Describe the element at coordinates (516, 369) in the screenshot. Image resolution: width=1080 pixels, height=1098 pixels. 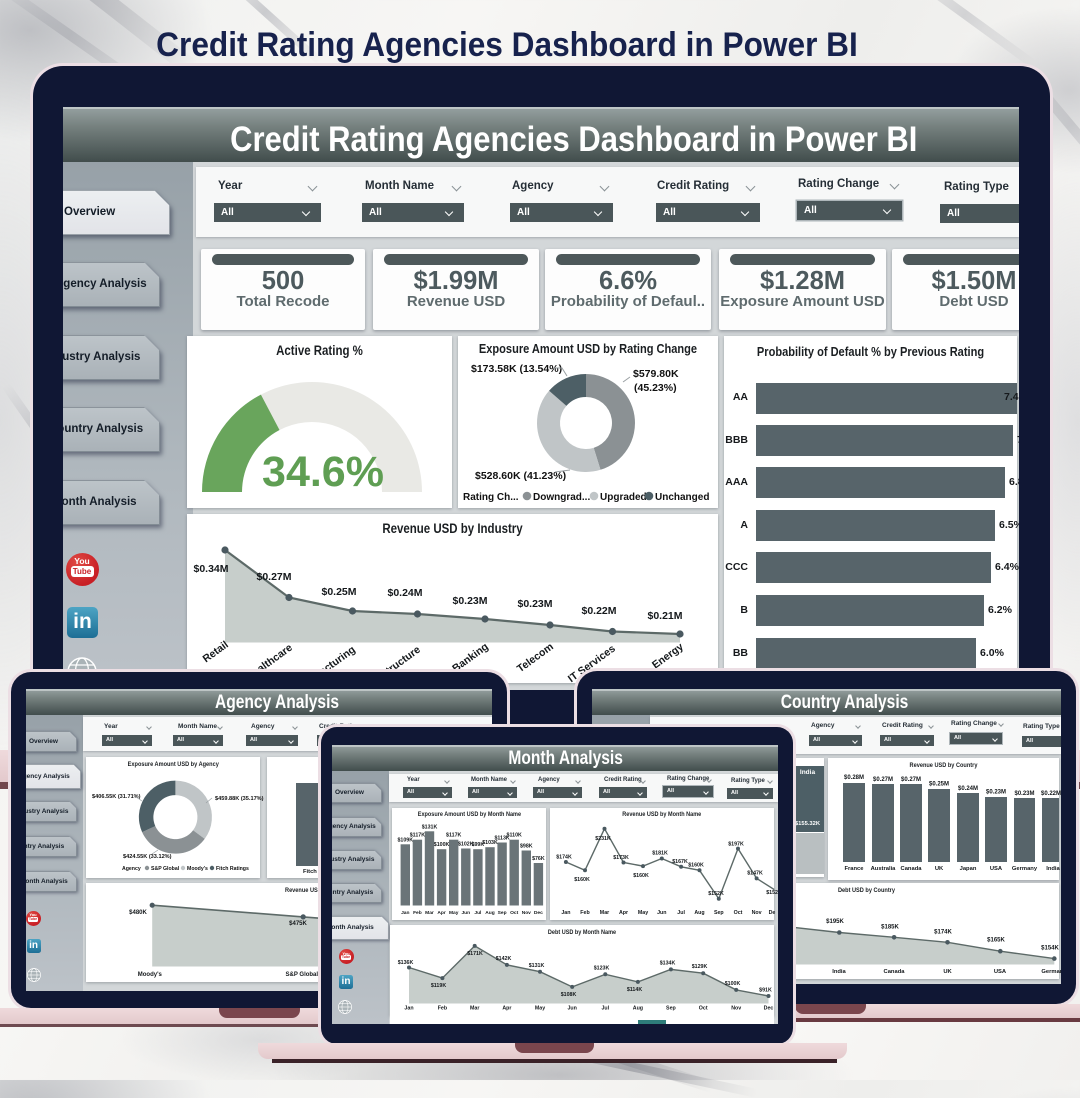
I see `svg-text: $173.58K (13.54%)` at that location.